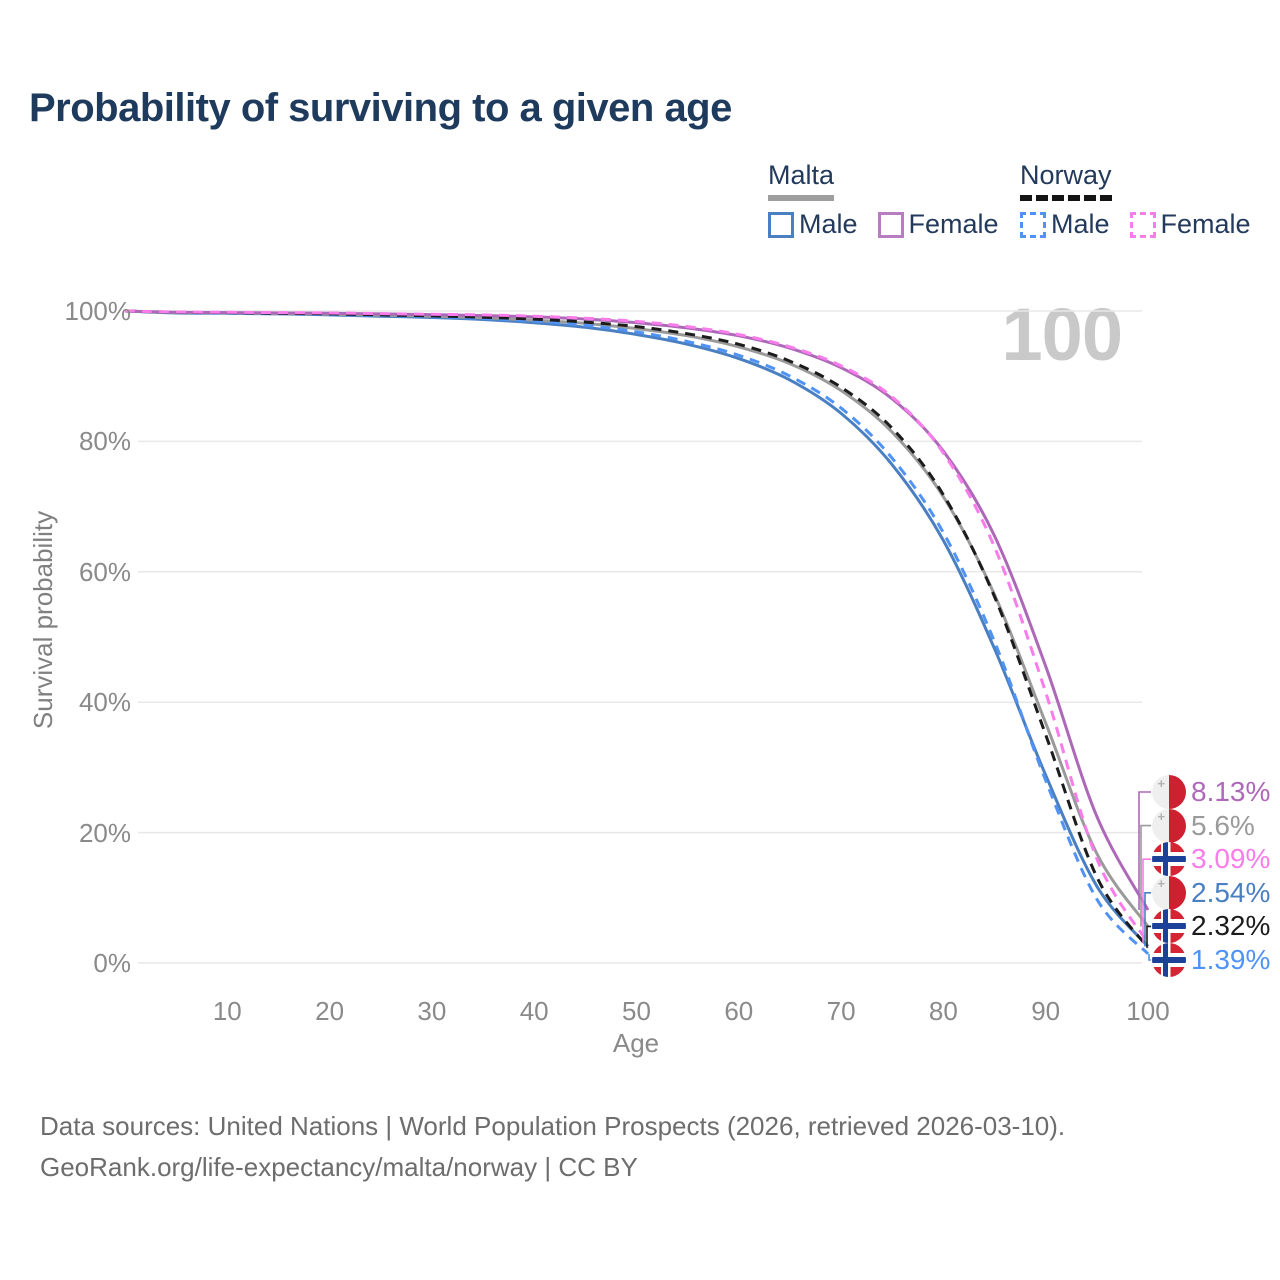 This screenshot has width=1280, height=1280. I want to click on end-value-label: 3.09%, so click(1231, 859).